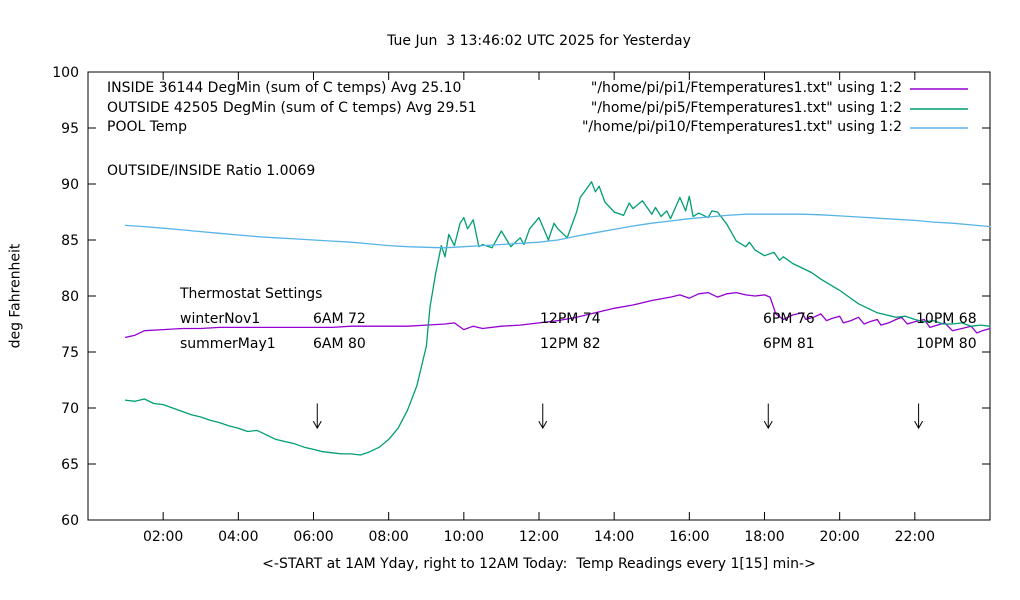 This screenshot has height=600, width=1020. Describe the element at coordinates (557, 231) in the screenshot. I see `series-line-pool` at that location.